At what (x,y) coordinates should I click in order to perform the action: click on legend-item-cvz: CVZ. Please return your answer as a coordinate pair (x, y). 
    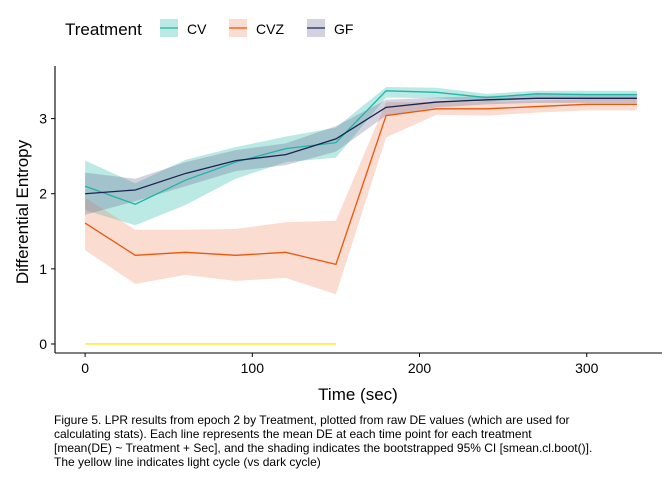
    Looking at the image, I should click on (256, 28).